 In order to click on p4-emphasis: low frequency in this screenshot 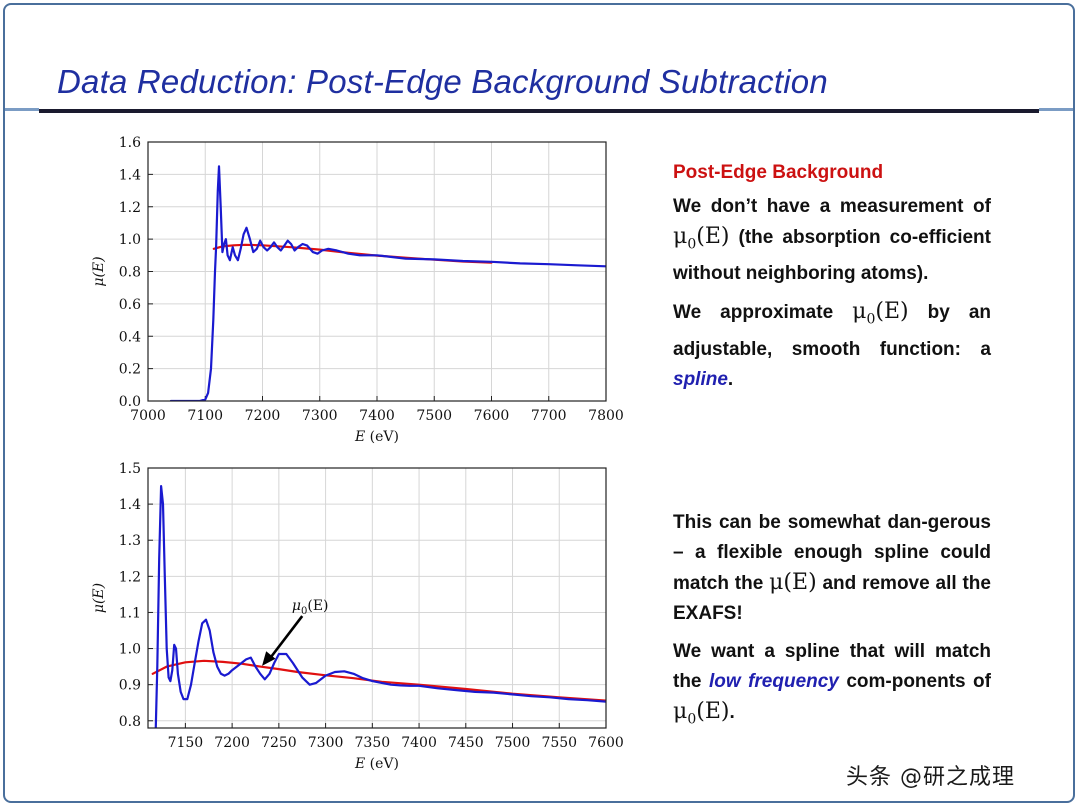, I will do `click(773, 681)`.